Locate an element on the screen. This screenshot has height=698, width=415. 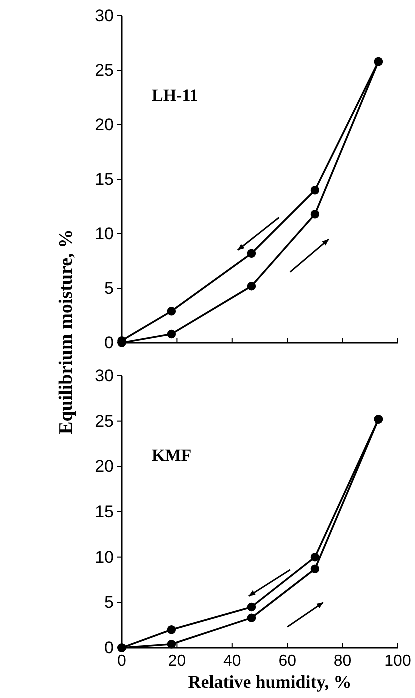
annotation: LH-11 is located at coordinates (175, 95).